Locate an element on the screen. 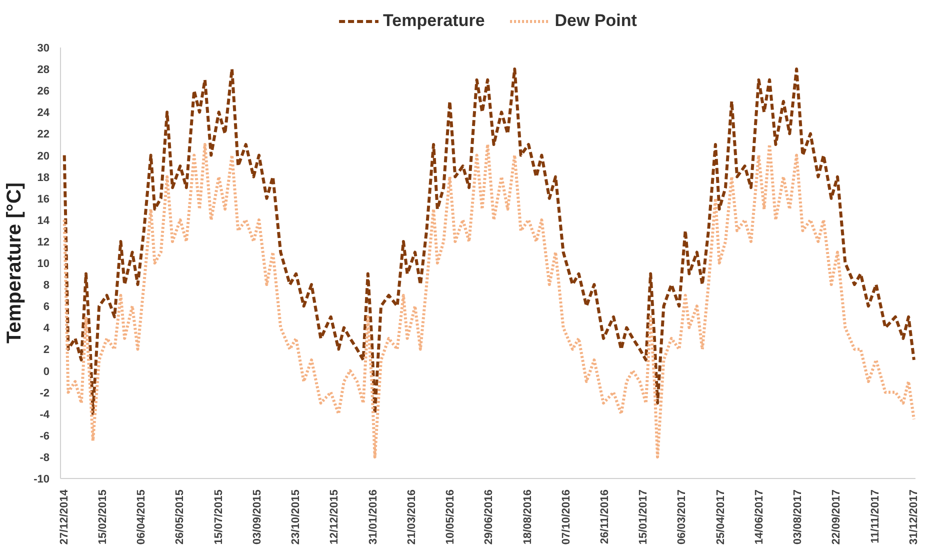 This screenshot has width=934, height=554. y-tick-label: -2 is located at coordinates (45, 393).